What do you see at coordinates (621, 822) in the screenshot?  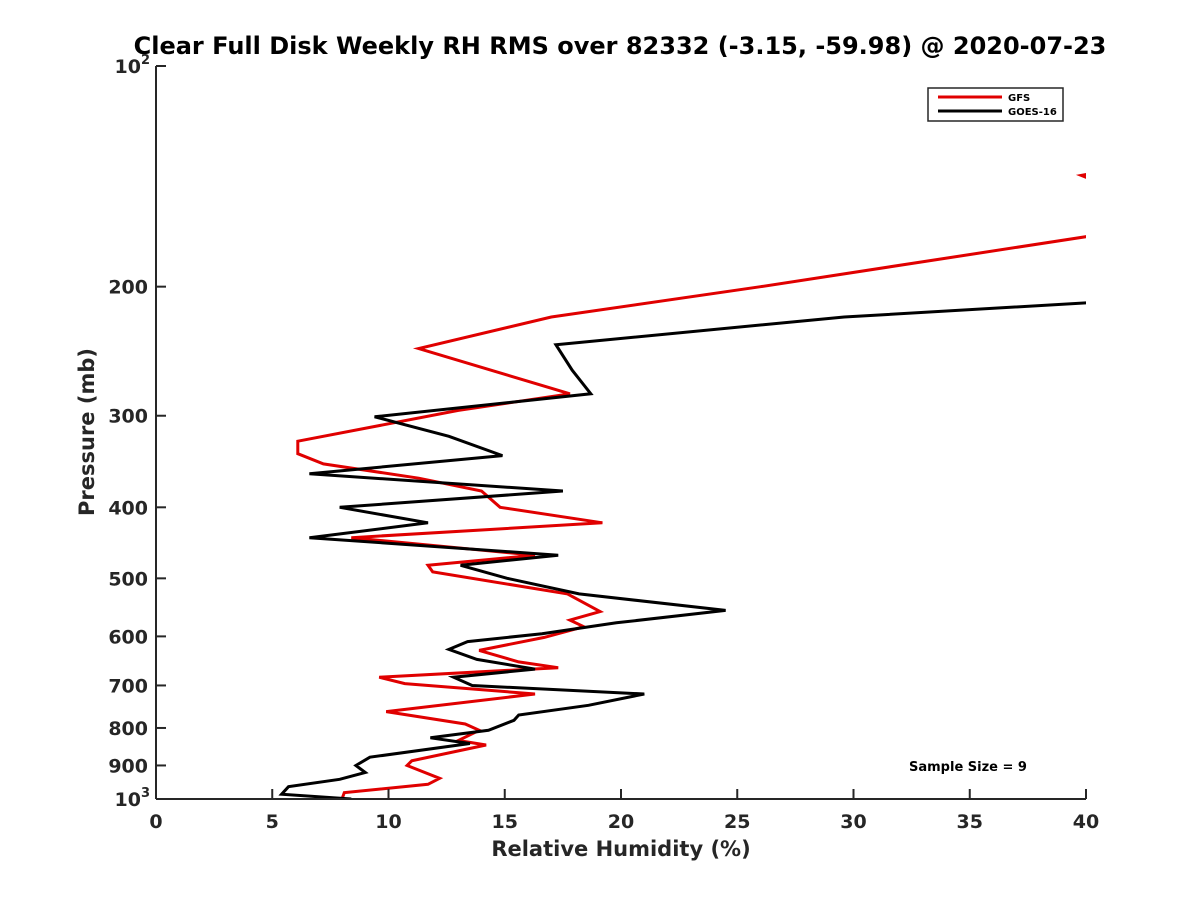 I see `x-tick-label: 20` at bounding box center [621, 822].